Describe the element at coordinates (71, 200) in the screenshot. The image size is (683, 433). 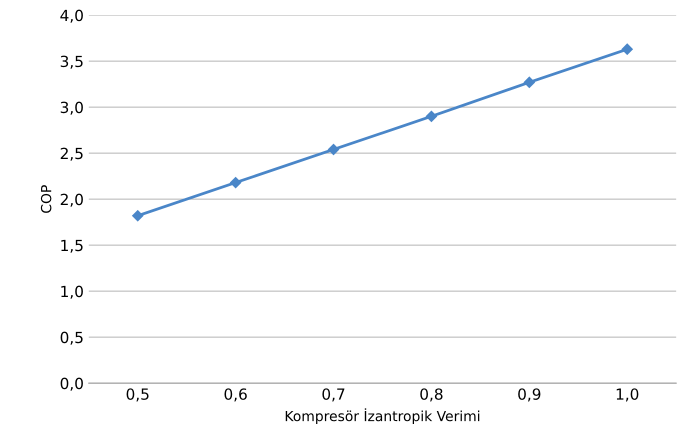
I see `y-tick-label: 2,0` at that location.